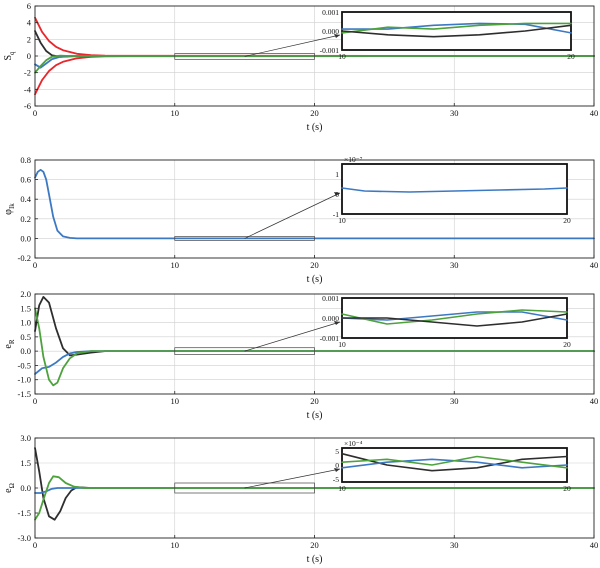 The height and width of the screenshot is (568, 600). I want to click on y-tick-label: 2, so click(29, 39).